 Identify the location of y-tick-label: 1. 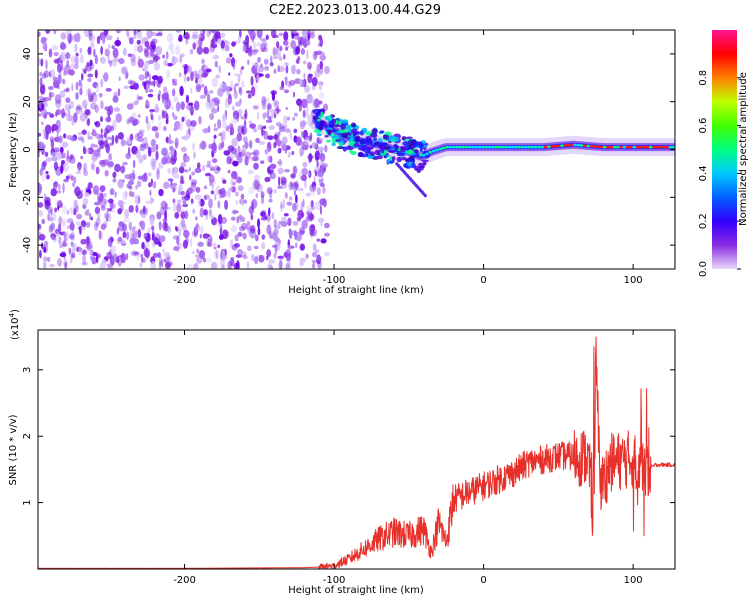
(27, 502).